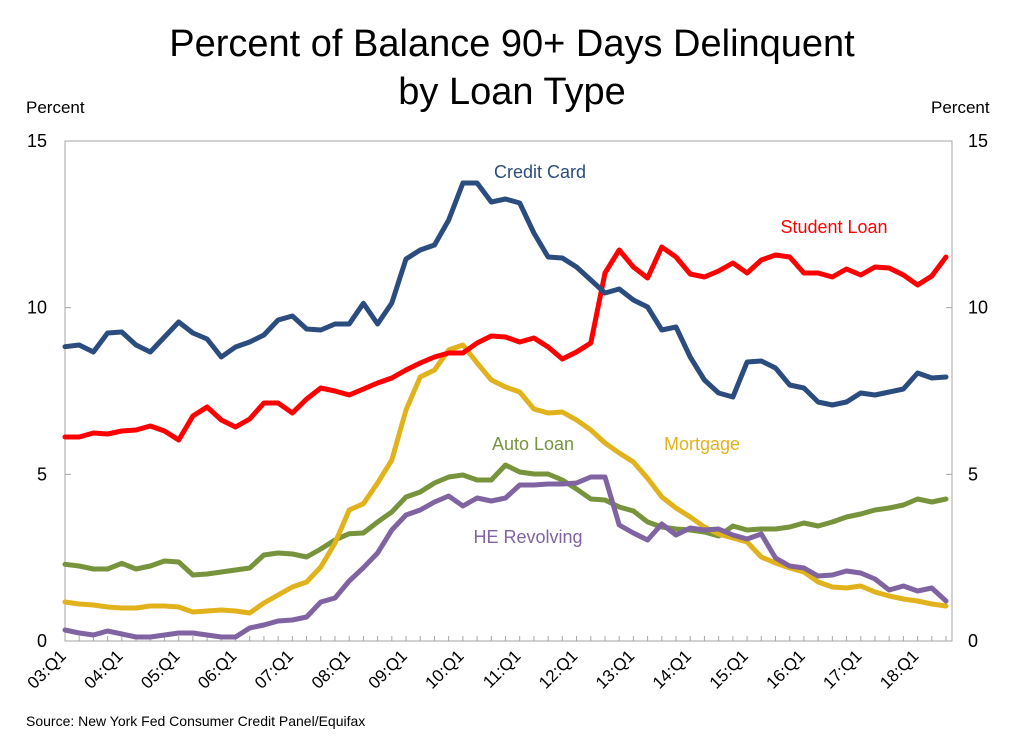 This screenshot has width=1024, height=742. I want to click on x-tick-label: 09:Q1, so click(388, 669).